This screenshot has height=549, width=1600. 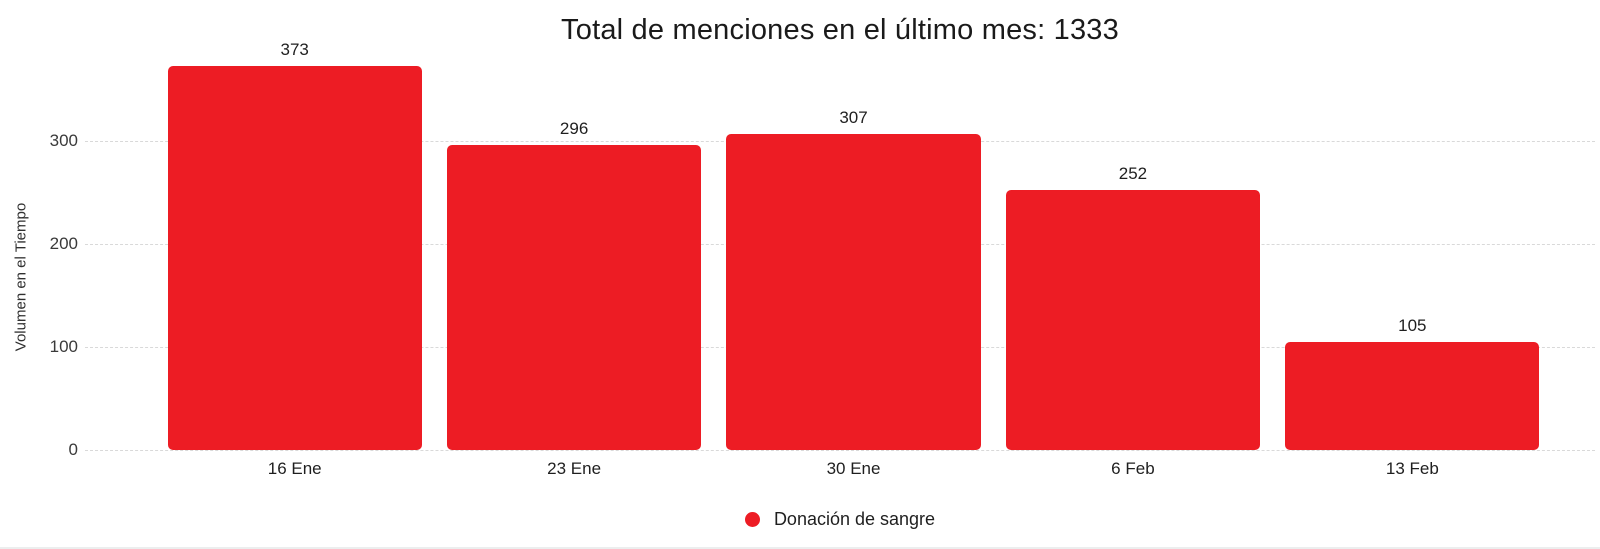 I want to click on y-tick-label: 100, so click(x=63, y=346).